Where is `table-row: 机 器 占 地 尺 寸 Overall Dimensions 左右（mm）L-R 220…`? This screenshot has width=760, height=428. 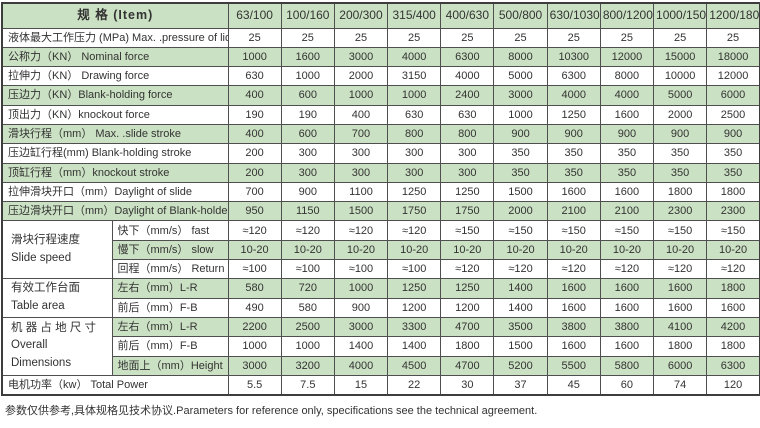 table-row: 机 器 占 地 尺 寸 Overall Dimensions 左右（mm）L-R 220… is located at coordinates (380, 346).